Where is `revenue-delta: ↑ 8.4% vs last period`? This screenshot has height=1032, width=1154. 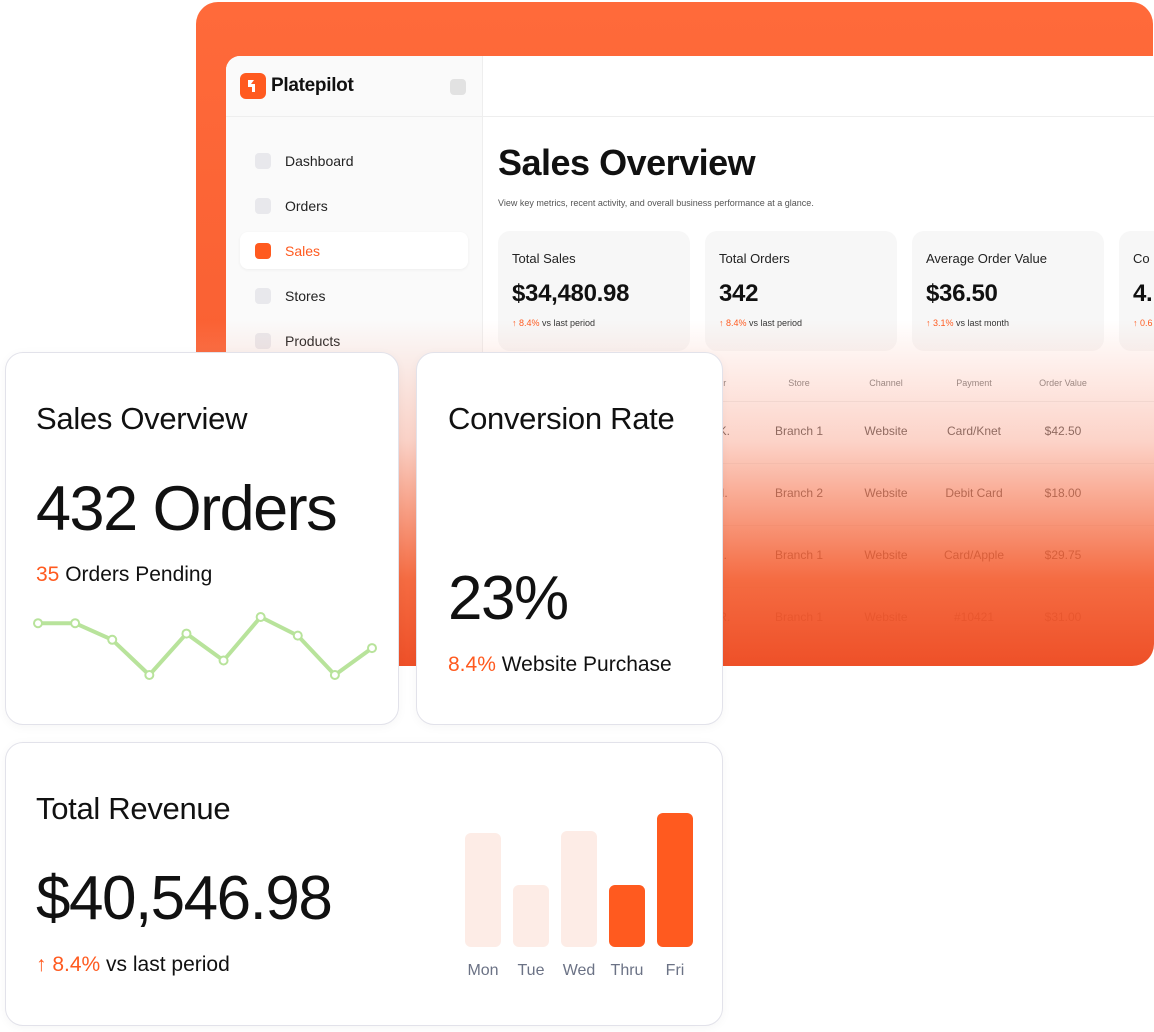
revenue-delta: ↑ 8.4% vs last period is located at coordinates (133, 965).